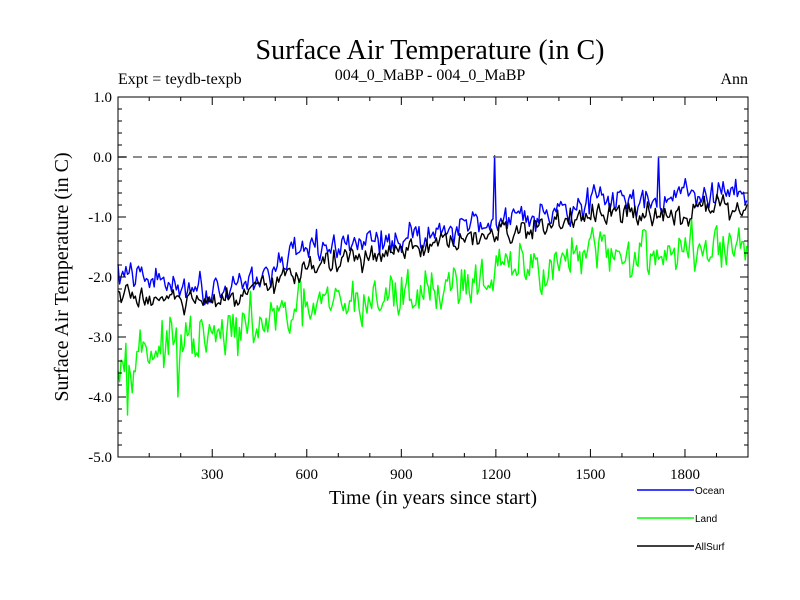 This screenshot has width=800, height=600. I want to click on x-tick-label: 300, so click(212, 475).